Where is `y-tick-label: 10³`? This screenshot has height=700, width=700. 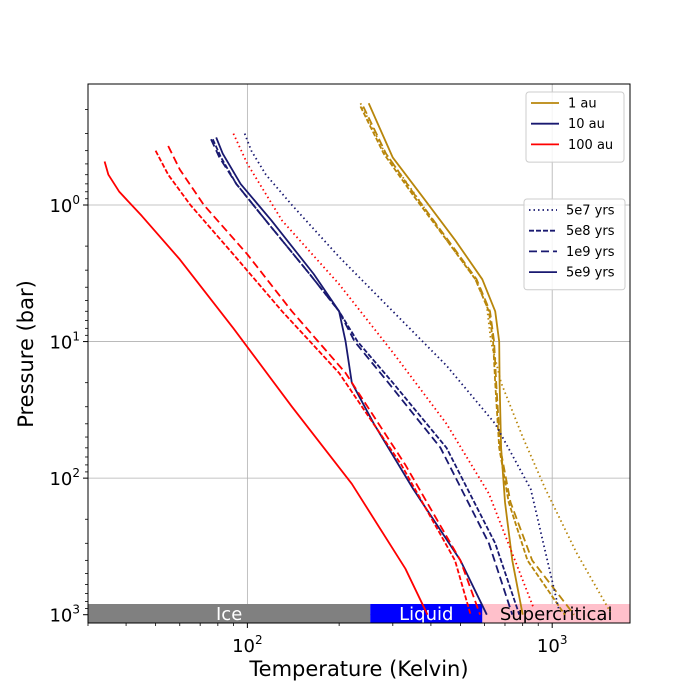
y-tick-label: 10³ is located at coordinates (64, 615).